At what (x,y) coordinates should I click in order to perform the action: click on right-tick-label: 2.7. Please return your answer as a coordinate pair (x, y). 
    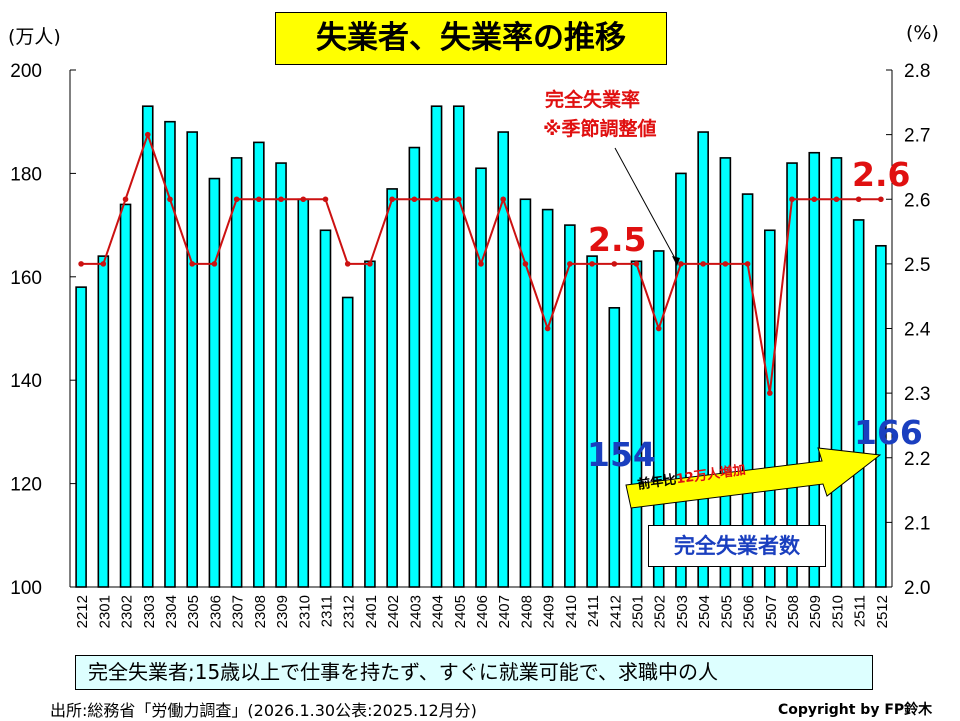
    Looking at the image, I should click on (917, 136).